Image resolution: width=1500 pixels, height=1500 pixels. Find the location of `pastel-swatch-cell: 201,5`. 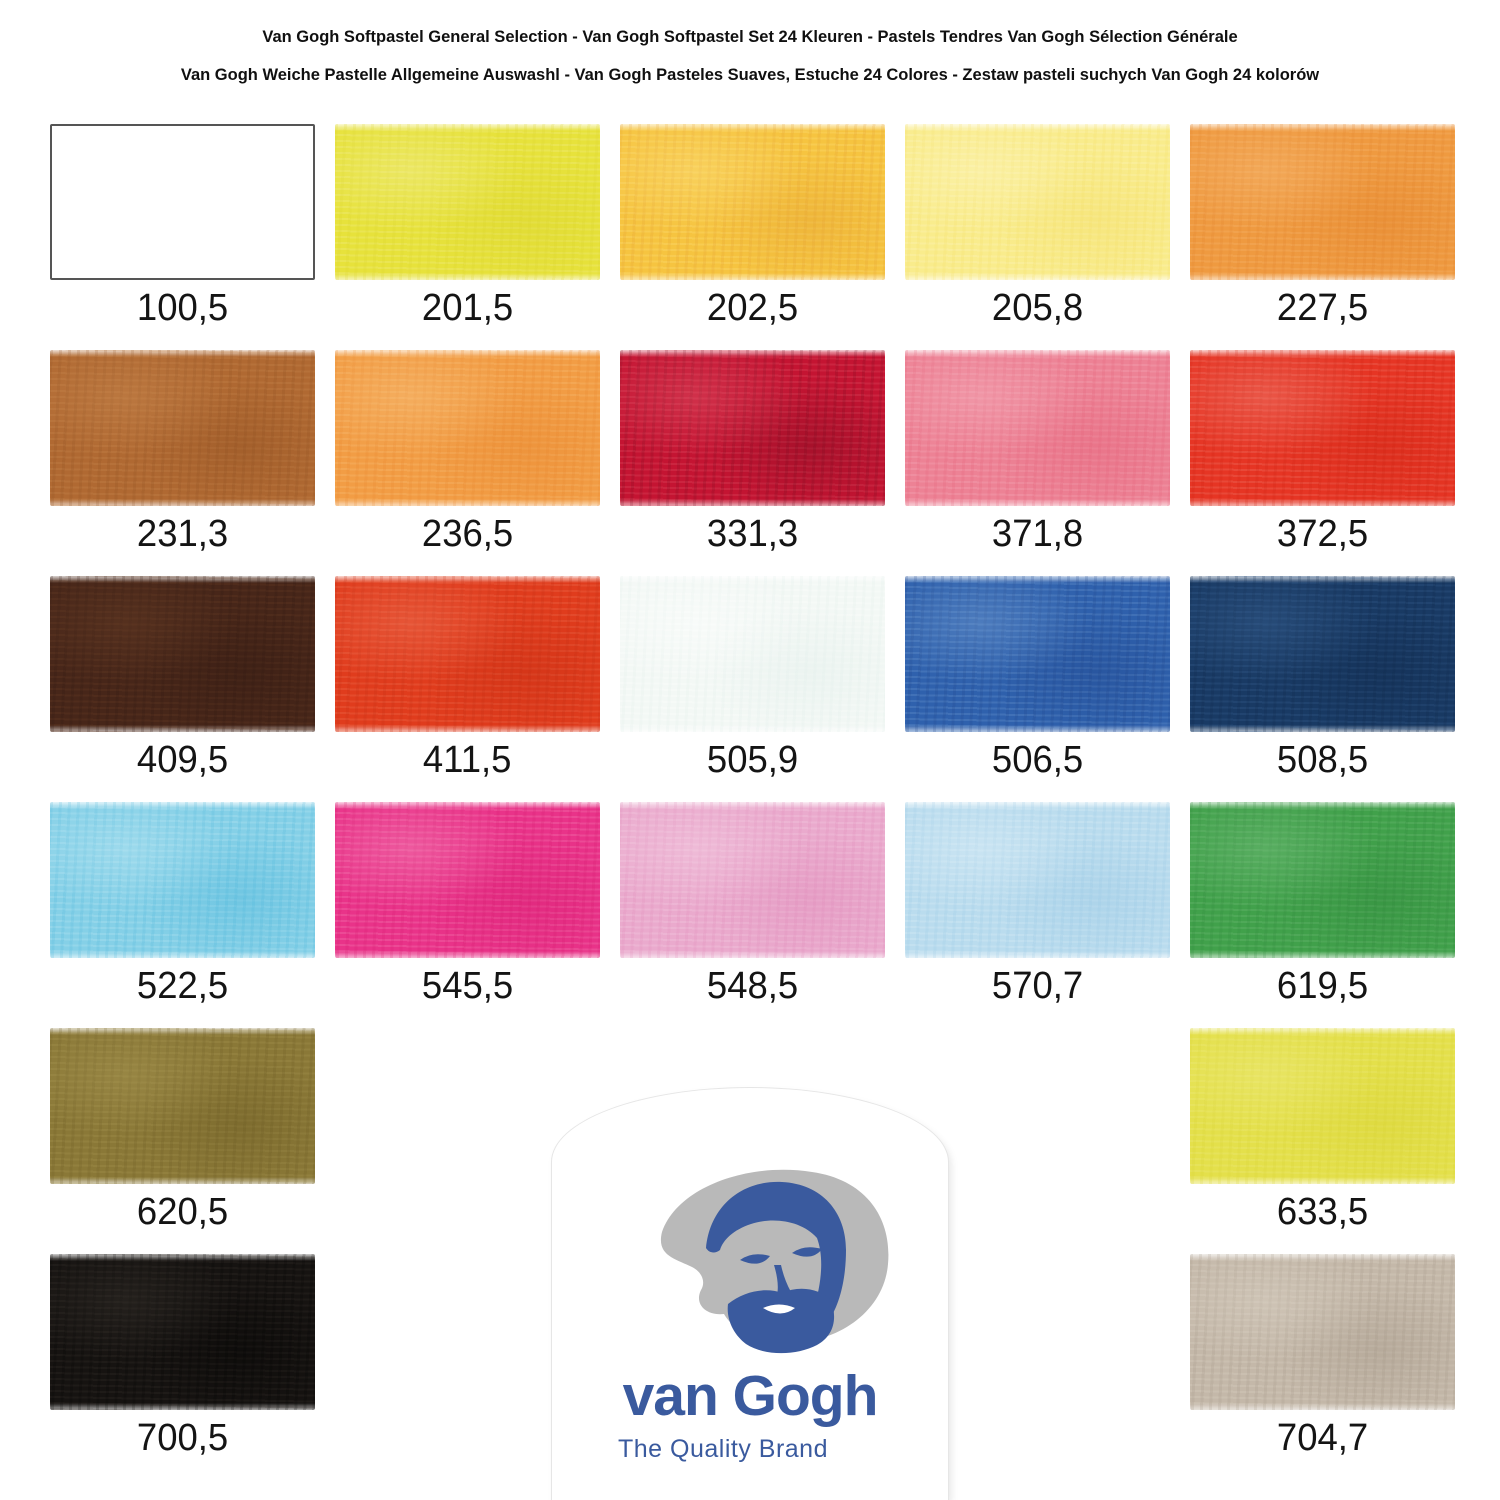

pastel-swatch-cell: 201,5 is located at coordinates (467, 237).